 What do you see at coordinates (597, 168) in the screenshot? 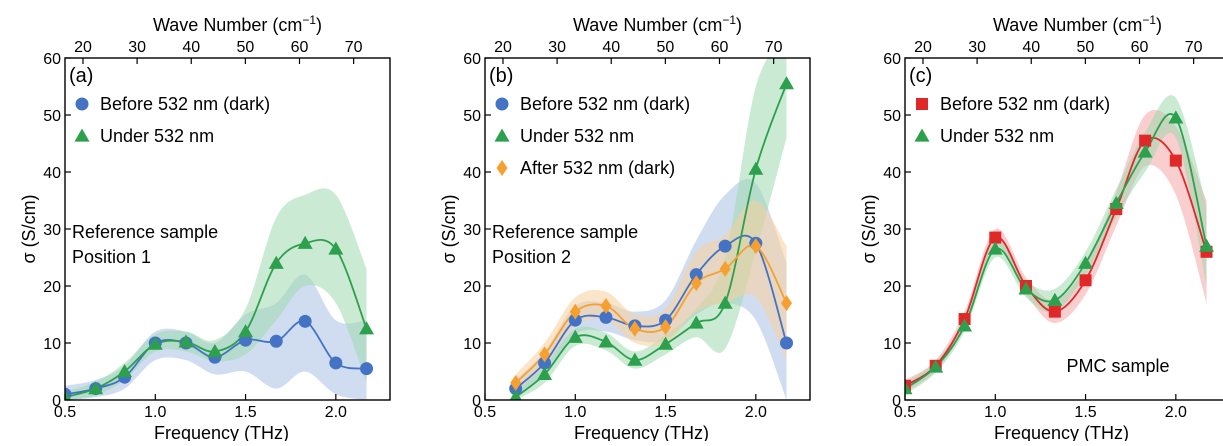
I see `legend-entry: After 532 nm (dark)` at bounding box center [597, 168].